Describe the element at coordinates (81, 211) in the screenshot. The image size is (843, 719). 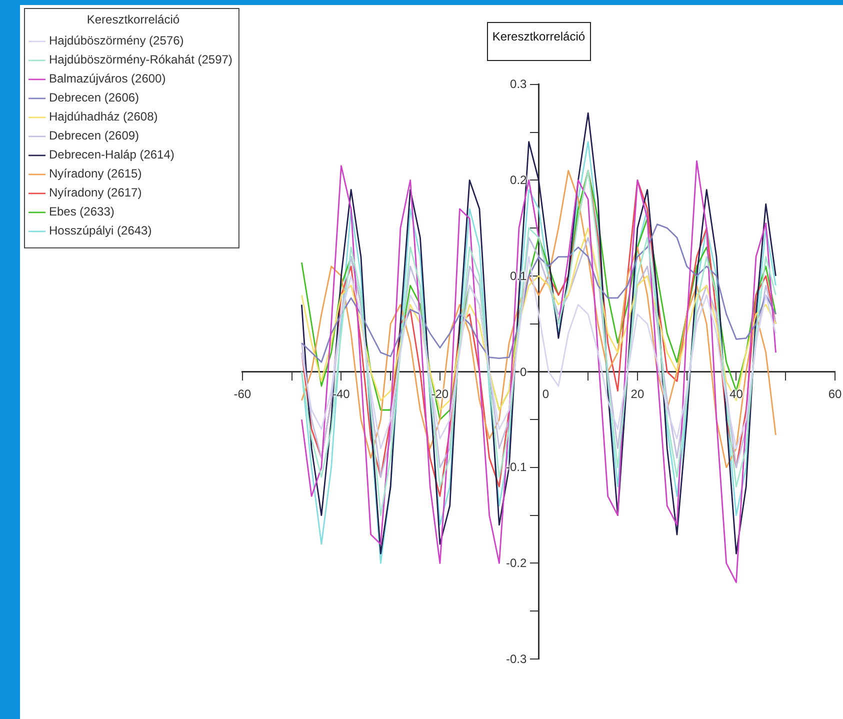
I see `legend-label: Ebes (2633)` at that location.